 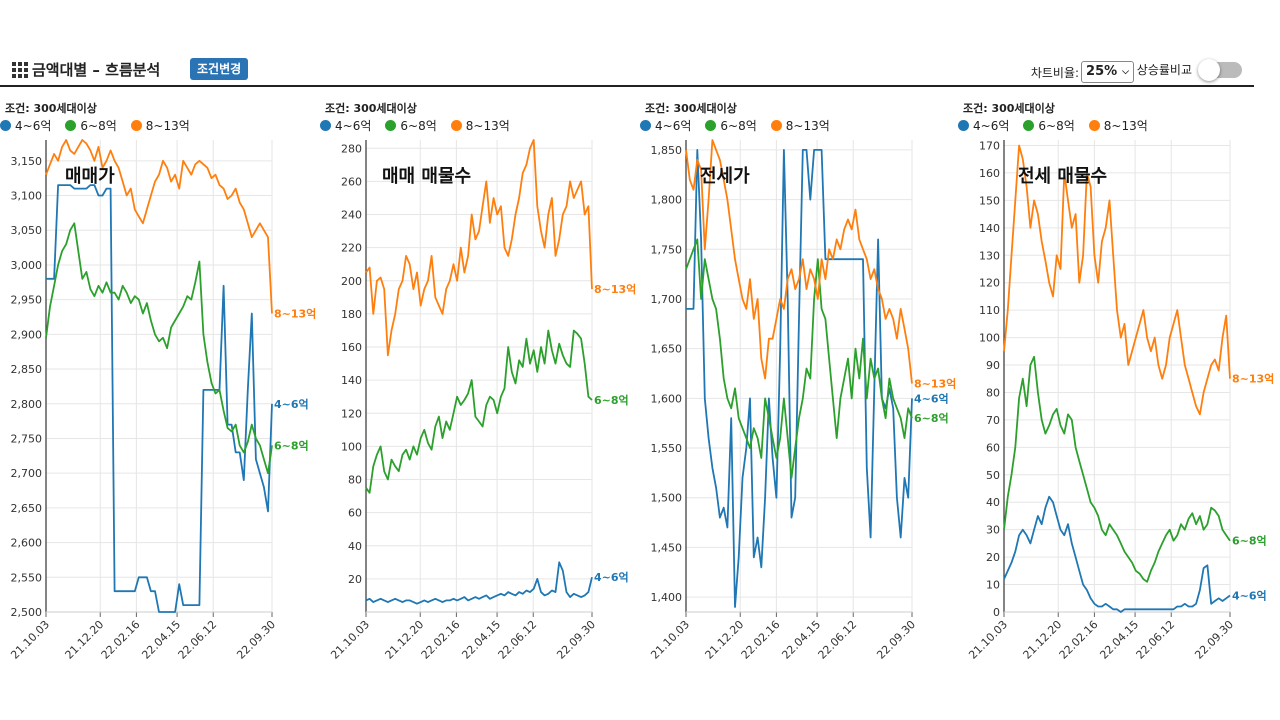 What do you see at coordinates (27, 196) in the screenshot?
I see `y-tick-label: 3,100` at bounding box center [27, 196].